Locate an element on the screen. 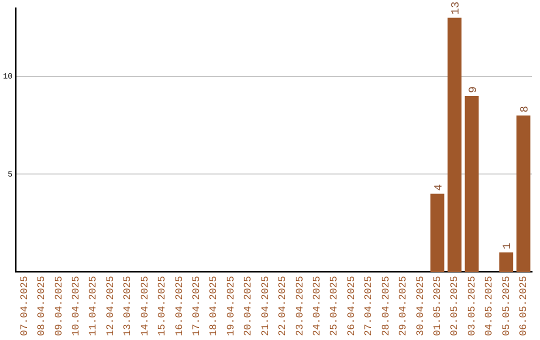 This screenshot has width=540, height=340. x-tick-label: 11.04.2025 is located at coordinates (94, 306).